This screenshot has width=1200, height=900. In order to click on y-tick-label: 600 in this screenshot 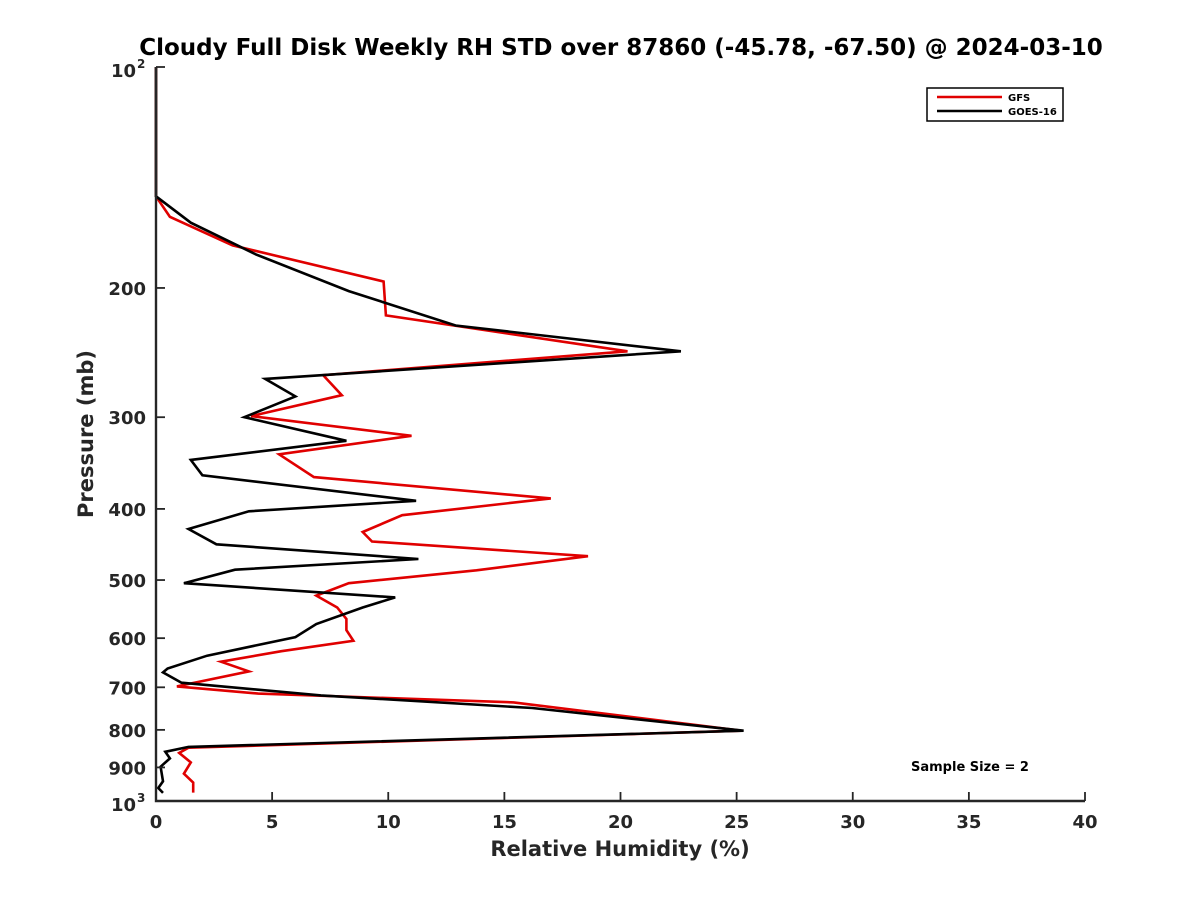, I will do `click(127, 639)`.